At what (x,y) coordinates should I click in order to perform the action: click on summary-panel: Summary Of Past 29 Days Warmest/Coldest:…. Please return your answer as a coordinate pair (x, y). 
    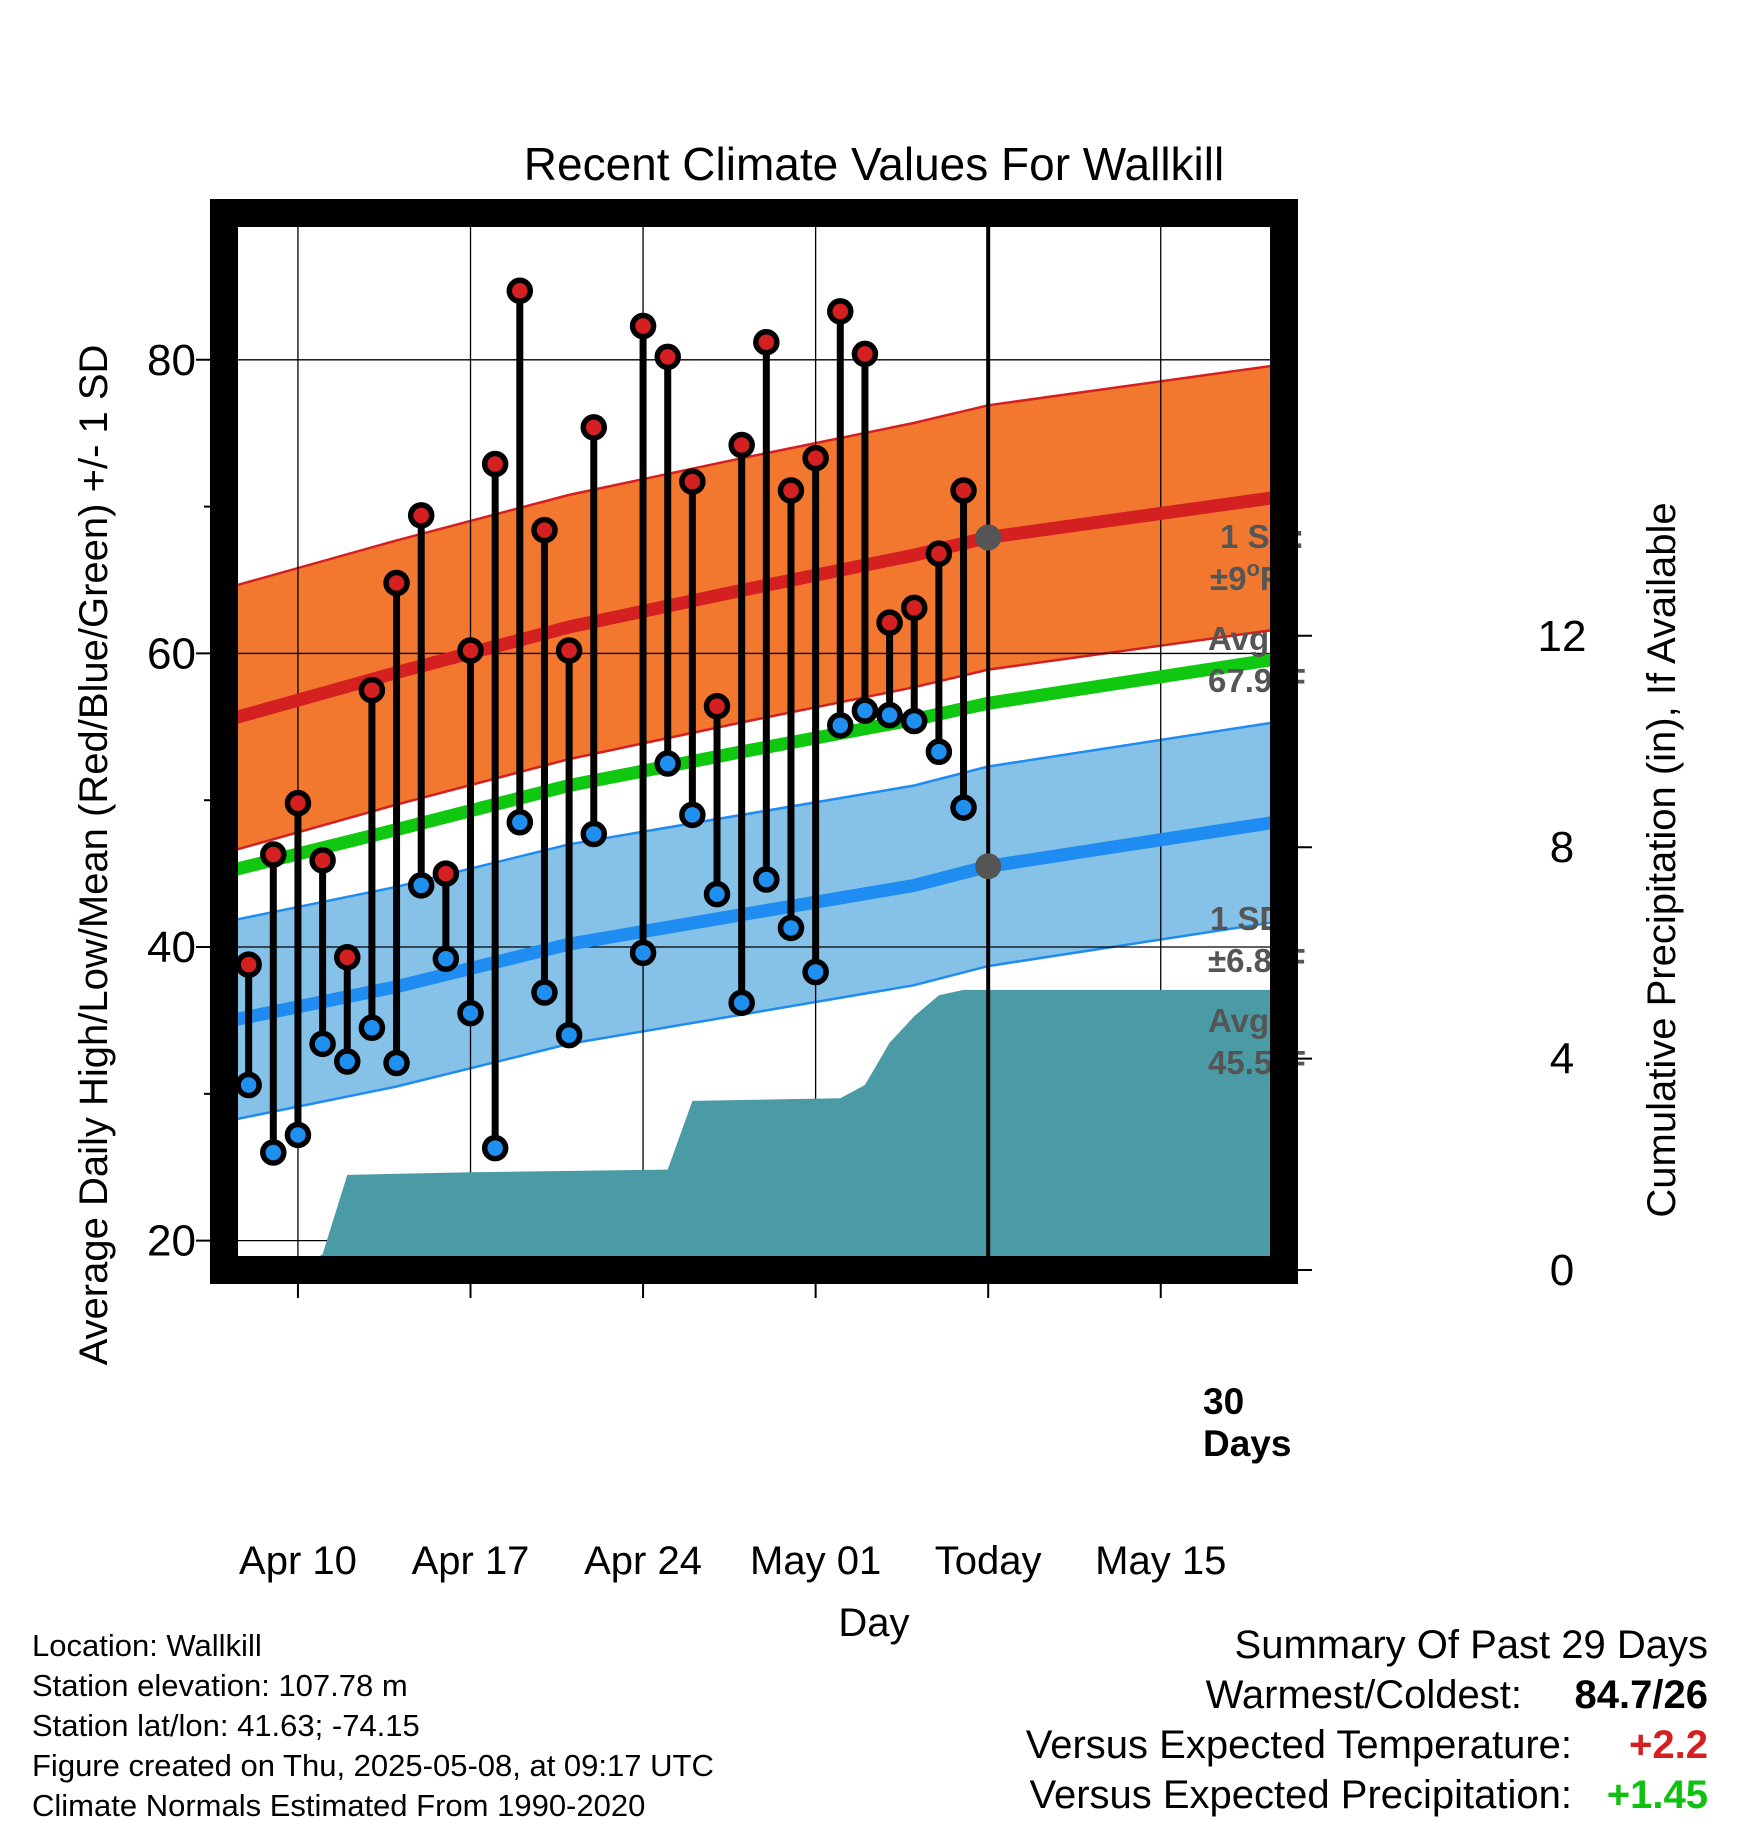
    Looking at the image, I should click on (1258, 1720).